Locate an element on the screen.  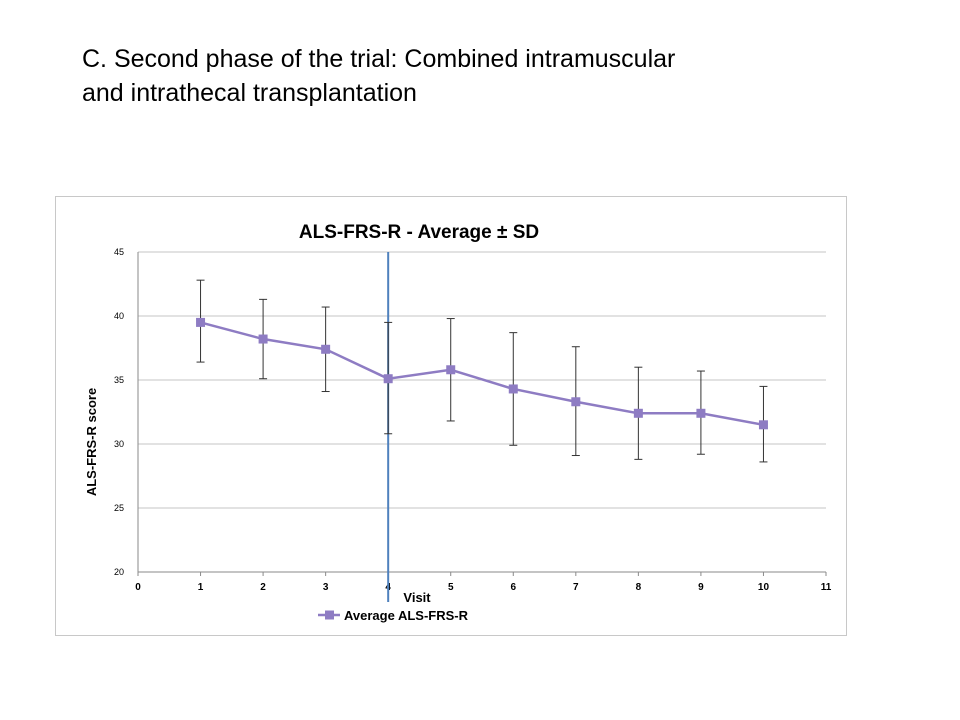
chart-title: ALS-FRS-R - Average ± SD is located at coordinates (419, 232).